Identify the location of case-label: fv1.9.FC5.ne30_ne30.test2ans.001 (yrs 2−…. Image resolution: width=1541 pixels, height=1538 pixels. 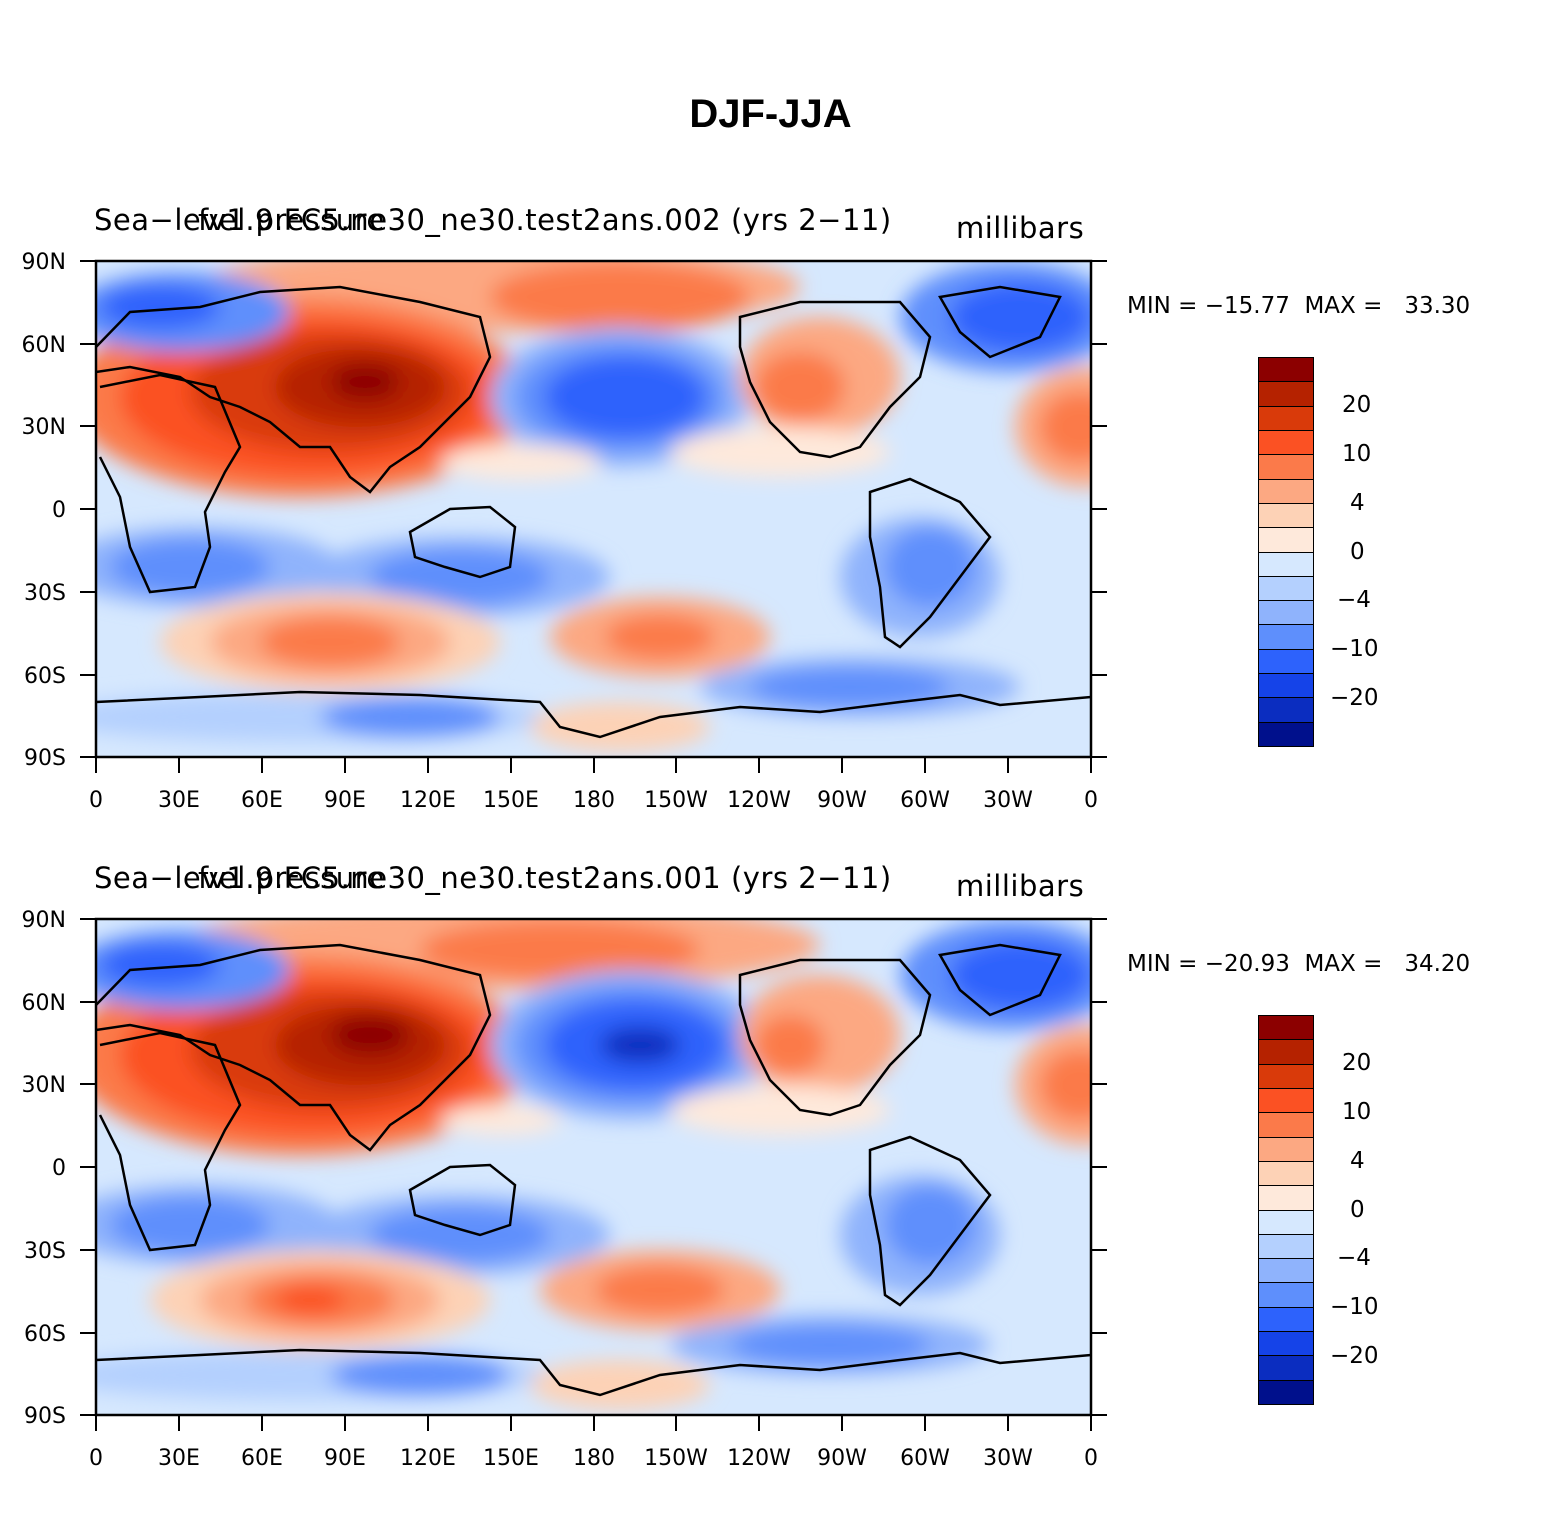
(545, 878).